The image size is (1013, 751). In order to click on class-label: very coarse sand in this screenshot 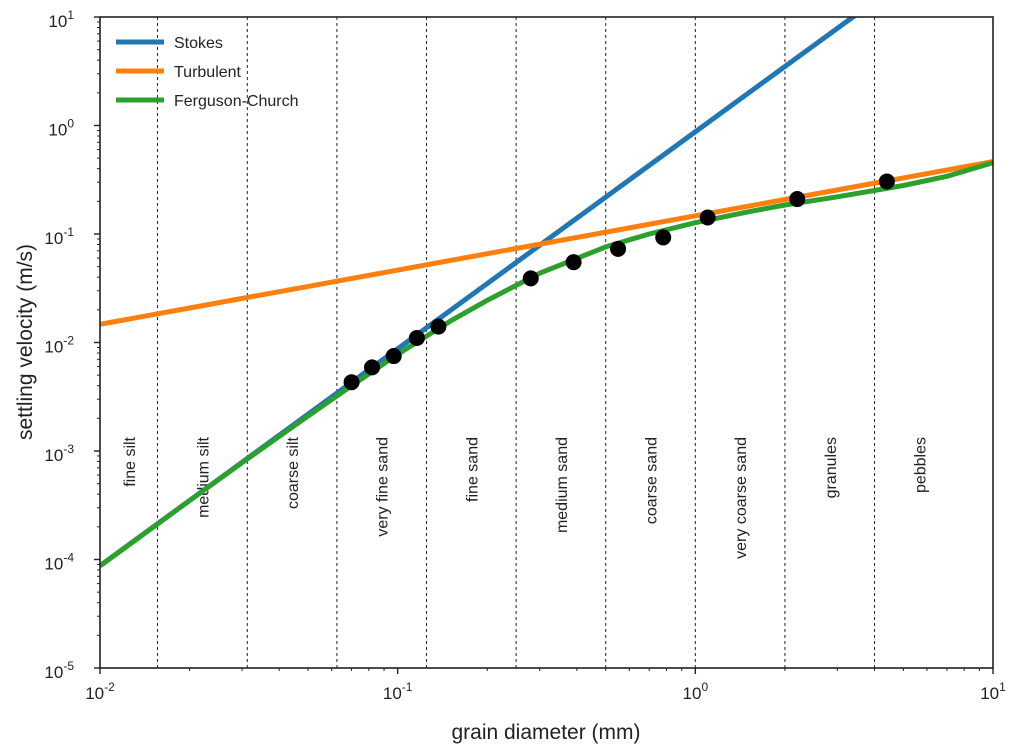, I will do `click(741, 498)`.